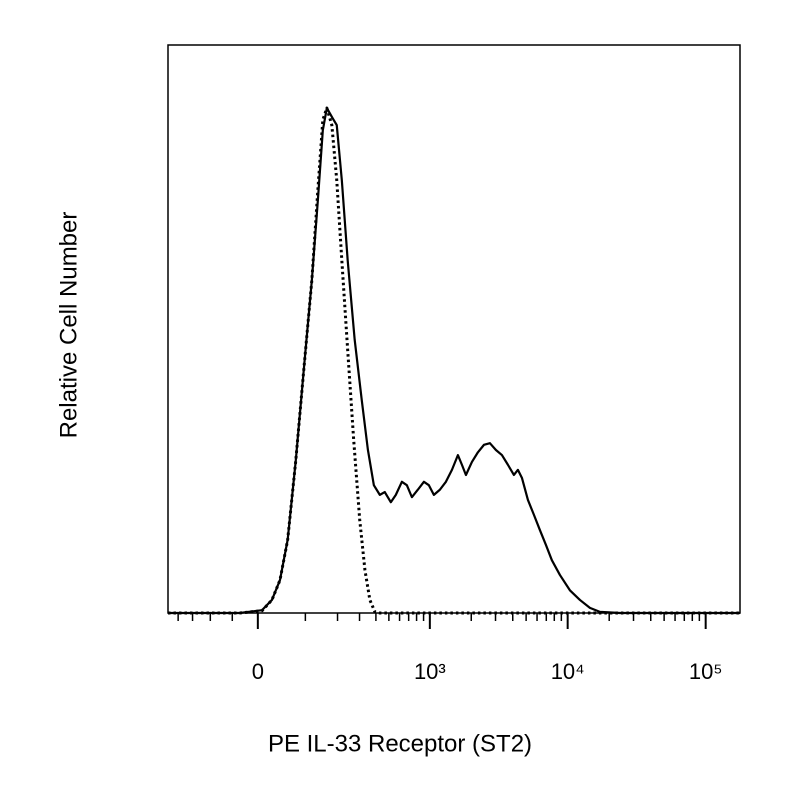 This screenshot has height=800, width=800. I want to click on x-tick-label: 10³, so click(430, 671).